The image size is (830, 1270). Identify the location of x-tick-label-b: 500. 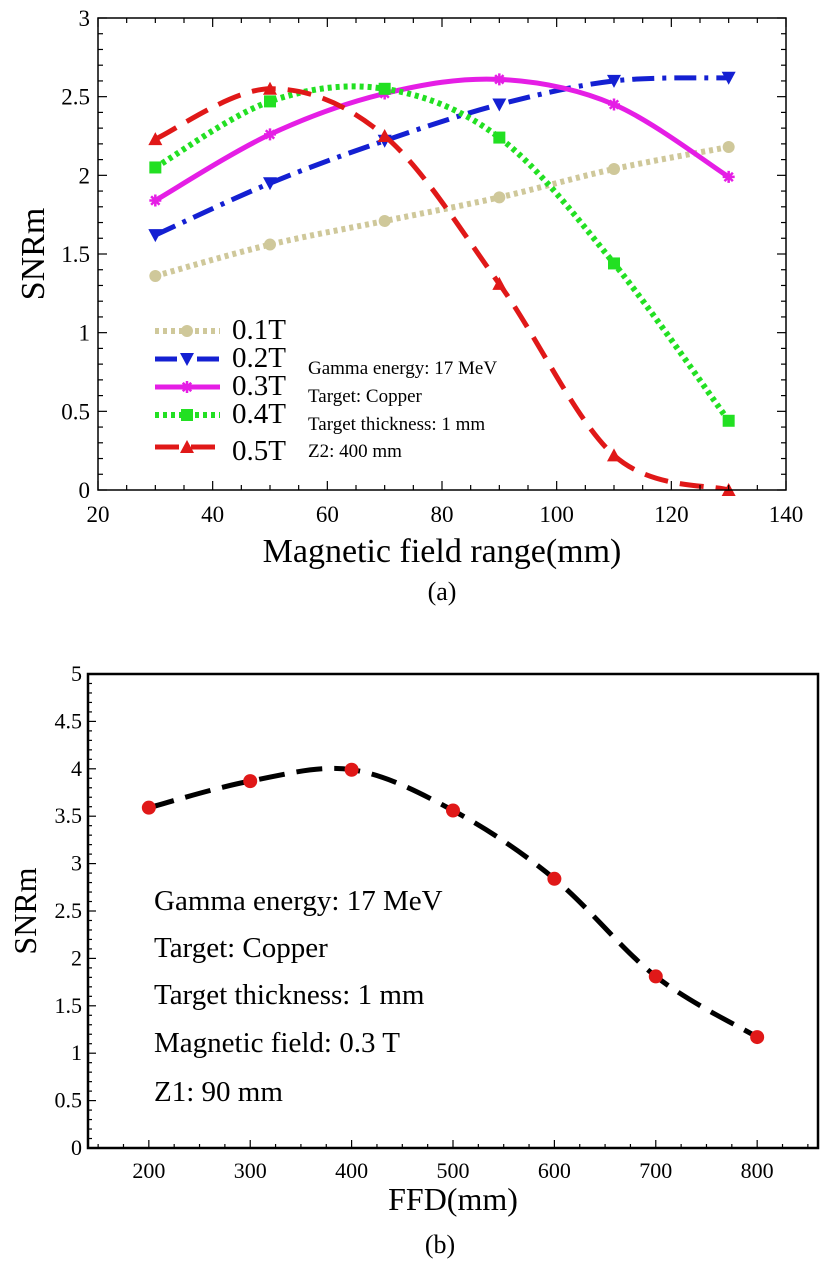
(453, 1170).